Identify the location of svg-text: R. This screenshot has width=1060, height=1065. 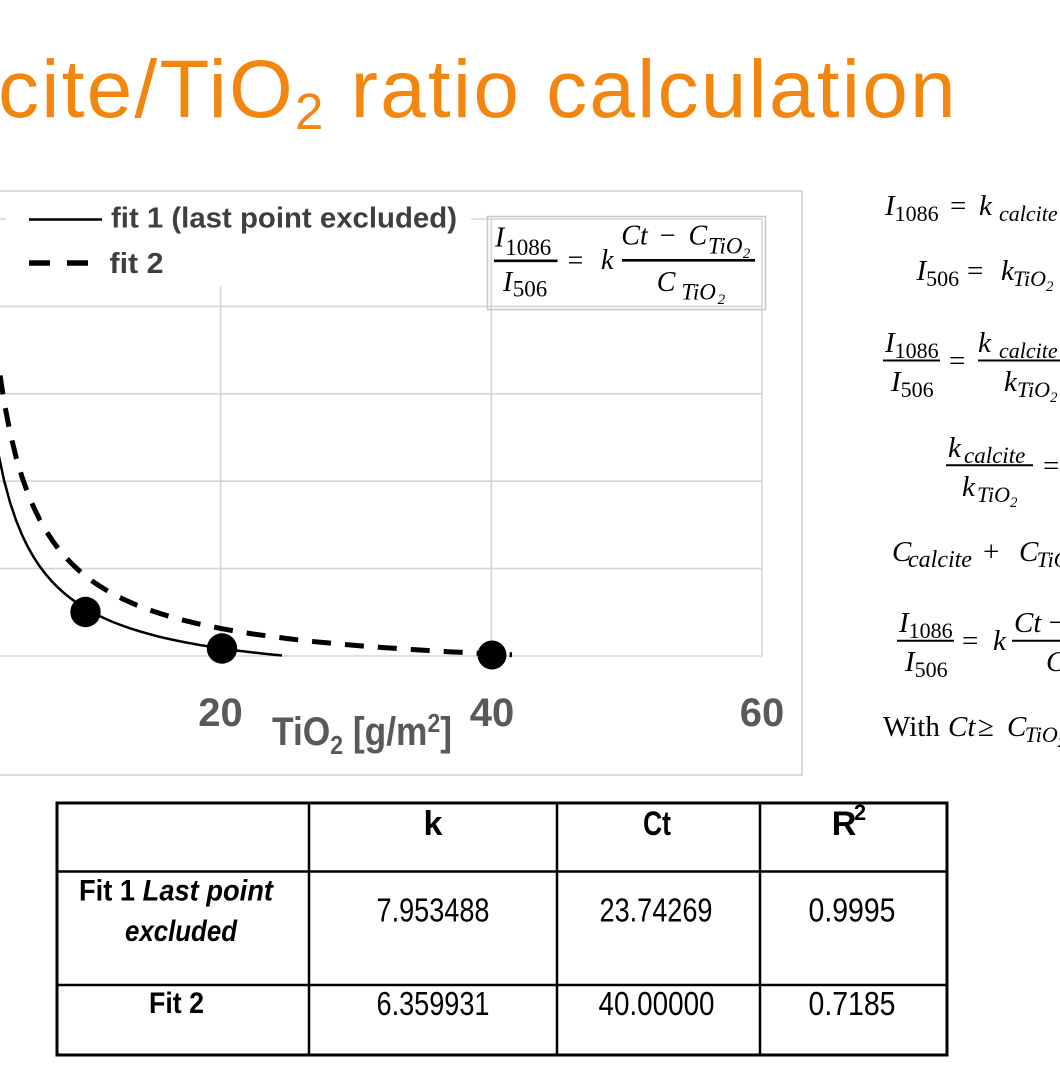
(844, 824).